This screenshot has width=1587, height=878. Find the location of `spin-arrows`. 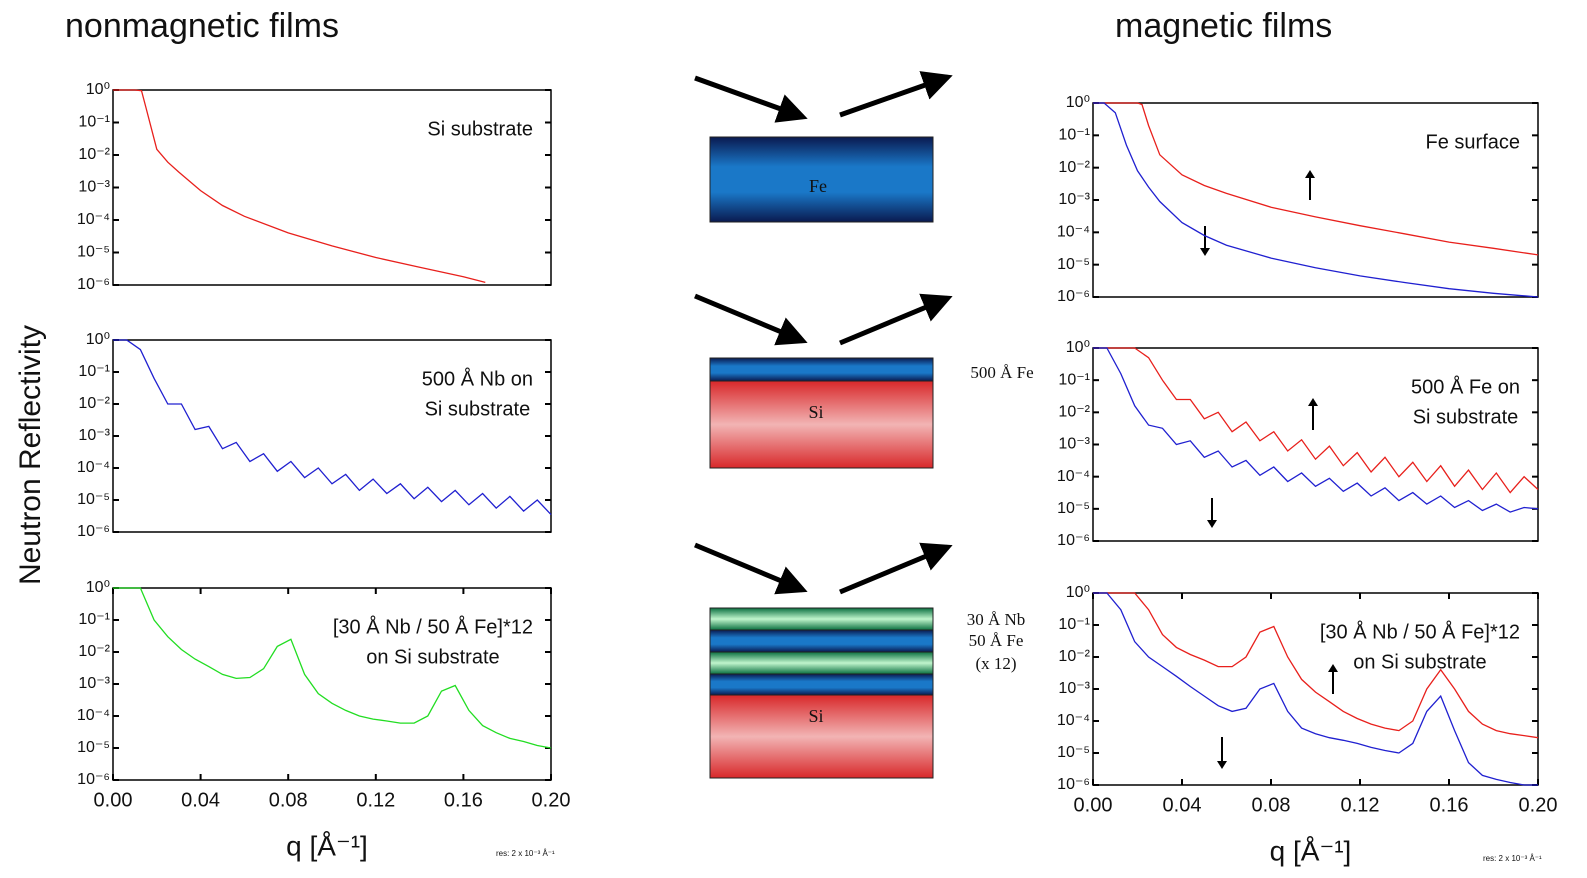

spin-arrows is located at coordinates (1269, 469).